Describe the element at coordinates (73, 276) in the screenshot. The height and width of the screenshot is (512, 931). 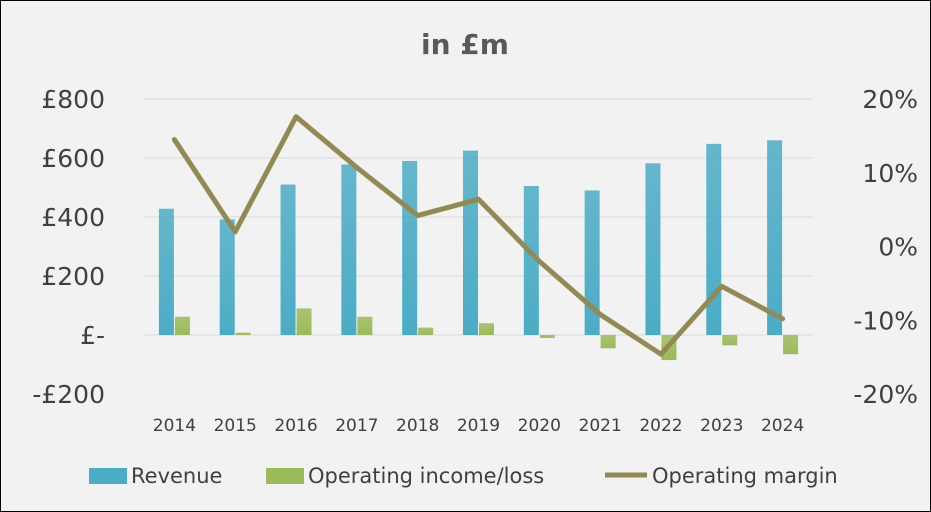
I see `left-axis-tick-label: £200` at that location.